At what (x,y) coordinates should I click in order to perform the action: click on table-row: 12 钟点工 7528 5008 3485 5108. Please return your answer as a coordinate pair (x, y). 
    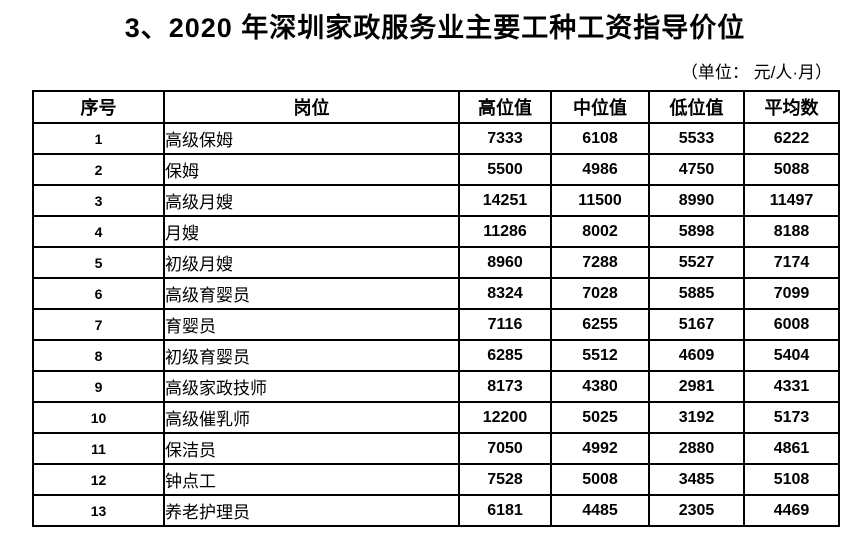
    Looking at the image, I should click on (436, 480).